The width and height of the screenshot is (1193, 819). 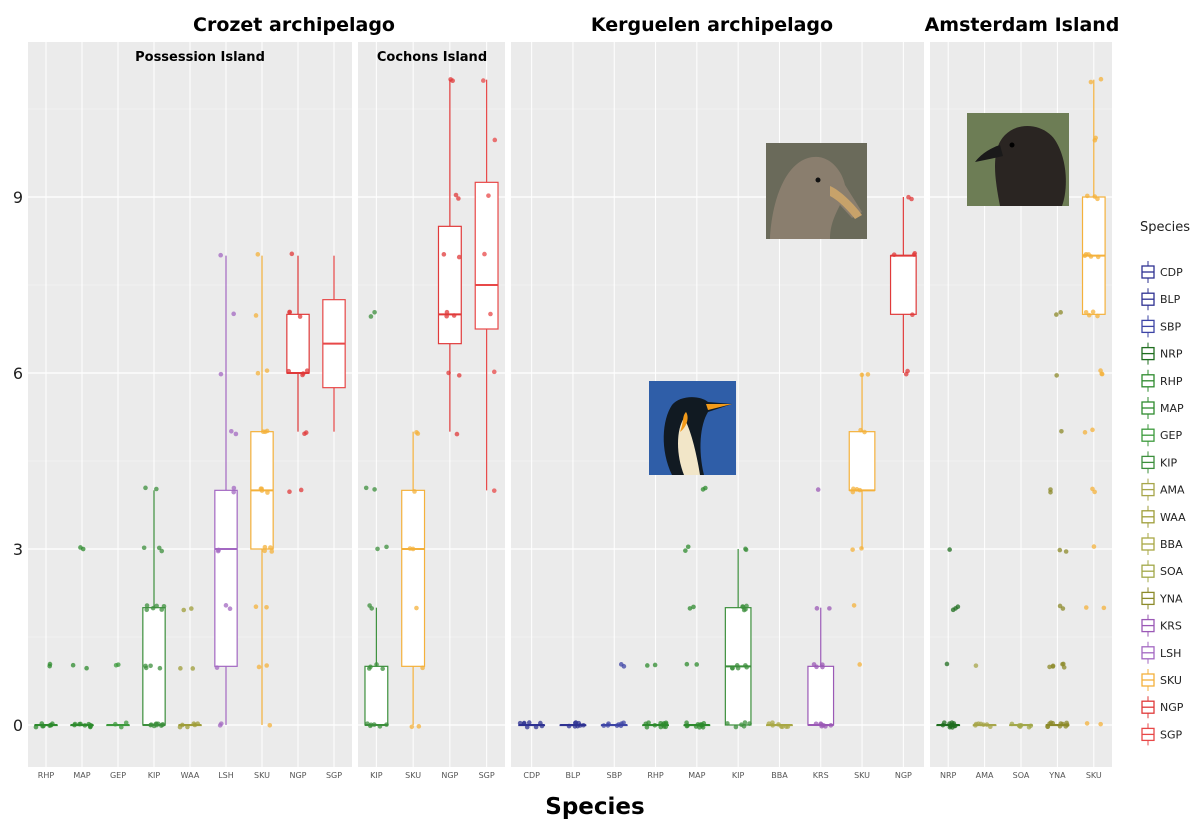 What do you see at coordinates (1171, 734) in the screenshot?
I see `legend-label: SGP` at bounding box center [1171, 734].